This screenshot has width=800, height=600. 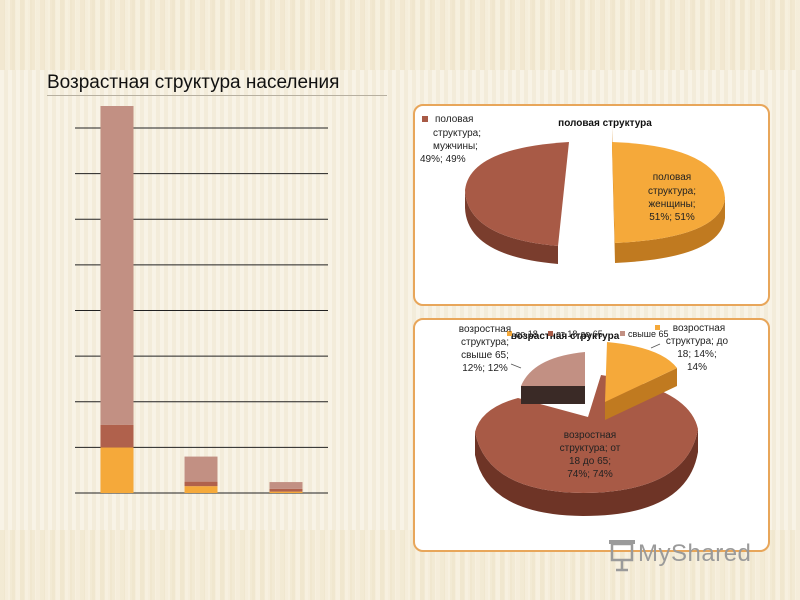 I want to click on 18-65-label-3: 18 до 65;, so click(x=590, y=461).